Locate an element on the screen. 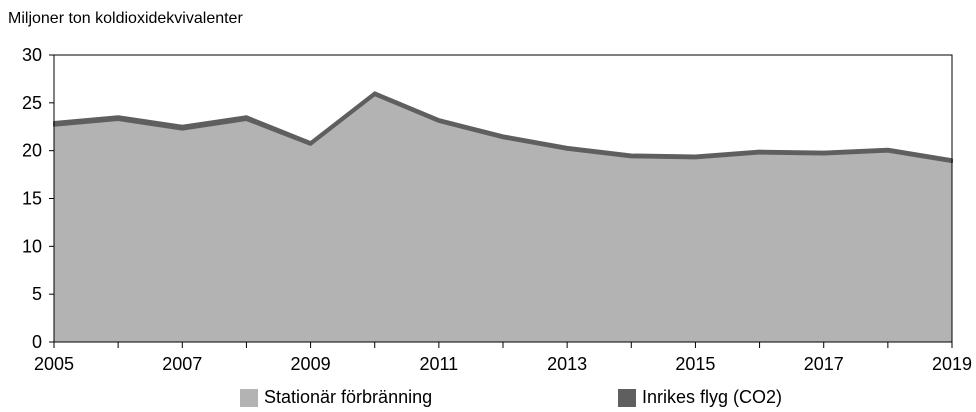 The image size is (976, 412). y-axis-title: Miljoner ton koldioxidekvivalenter is located at coordinates (125, 18).